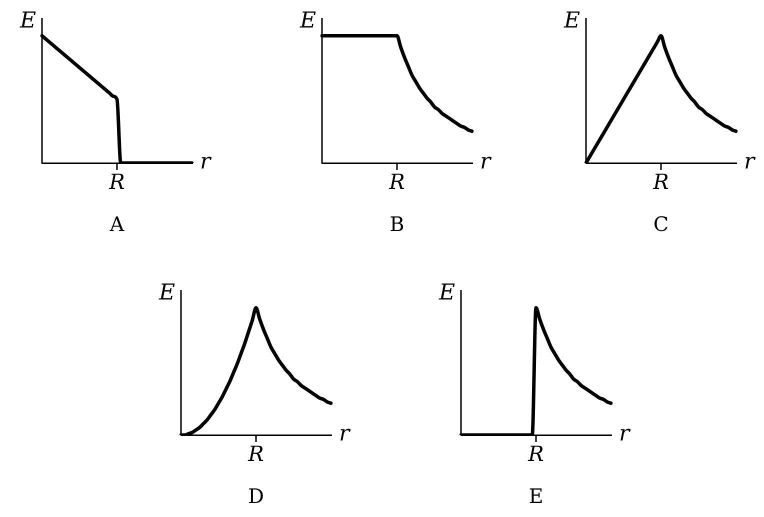 The image size is (764, 517). I want to click on text: A, so click(117, 224).